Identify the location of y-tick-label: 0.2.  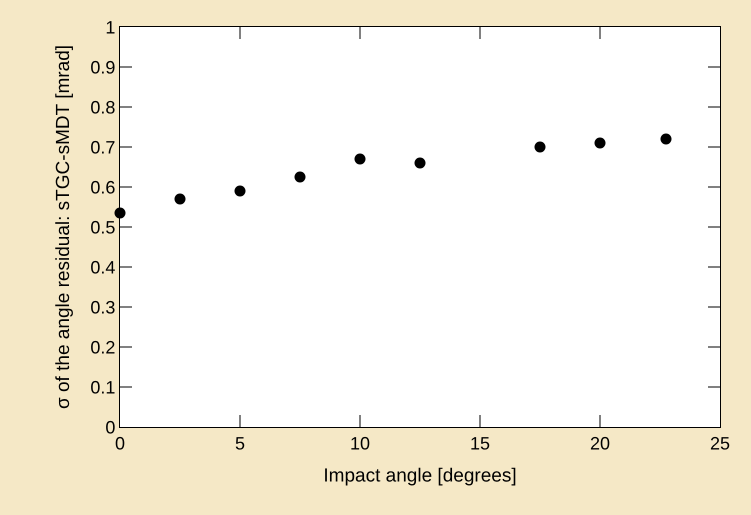
(103, 347).